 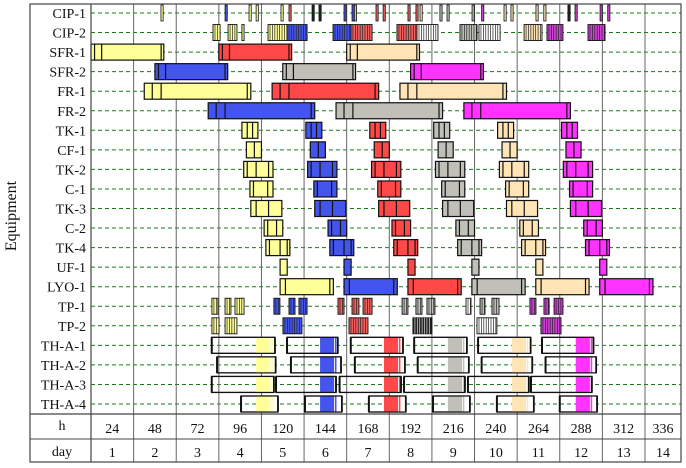 I want to click on day-tick-label: 6, so click(x=325, y=453).